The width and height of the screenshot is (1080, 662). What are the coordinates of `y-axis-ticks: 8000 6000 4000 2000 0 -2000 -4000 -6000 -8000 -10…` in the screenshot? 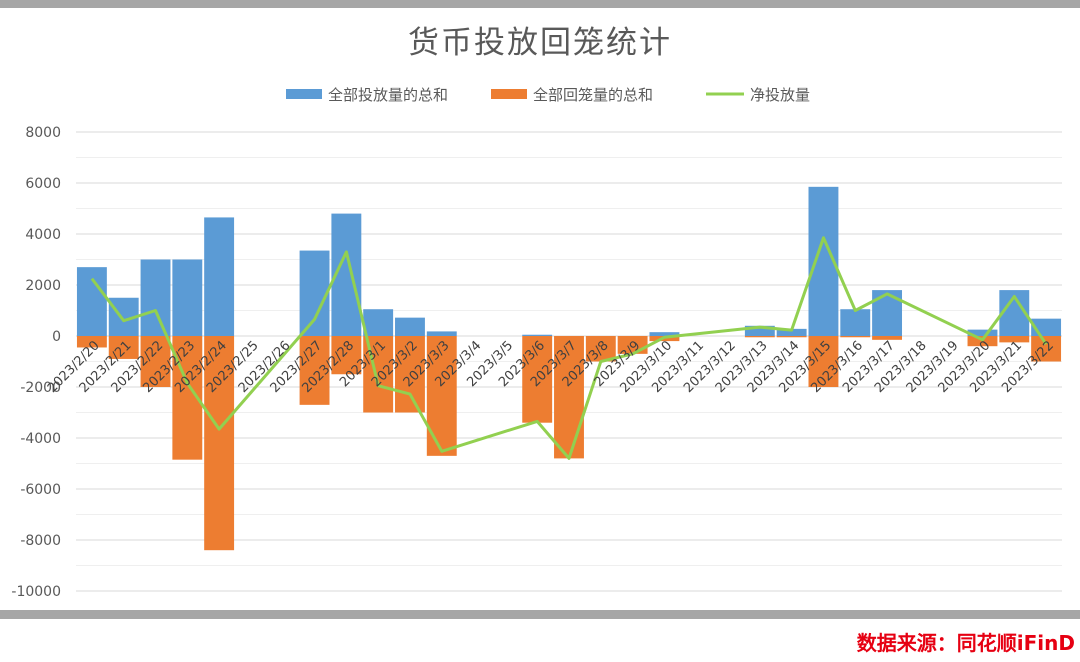 It's located at (36, 362).